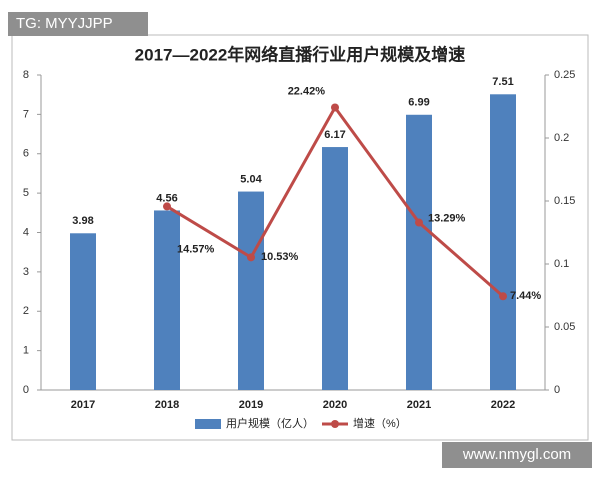 The width and height of the screenshot is (600, 480). I want to click on x-tick-label: 2022, so click(503, 405).